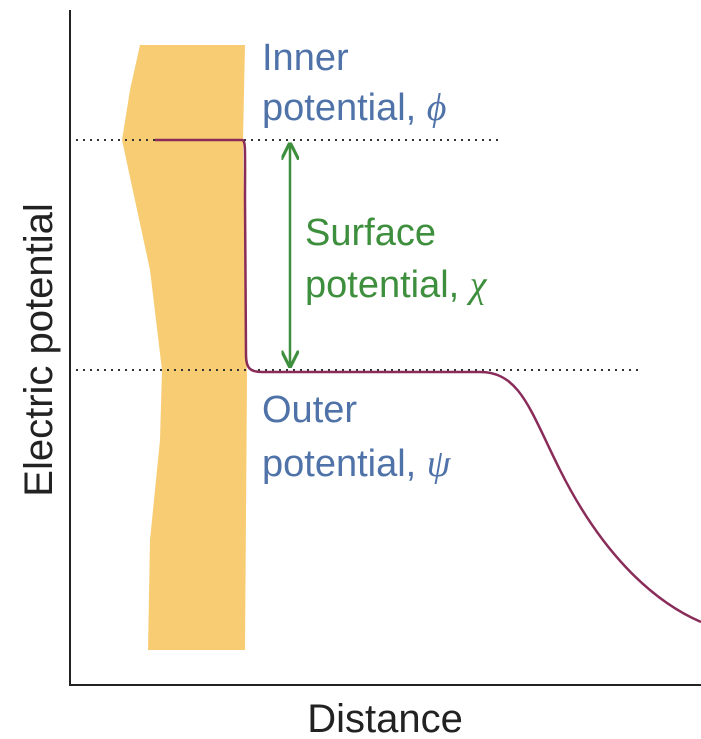 The image size is (701, 739). Describe the element at coordinates (385, 718) in the screenshot. I see `x-axis-label: Distance` at that location.